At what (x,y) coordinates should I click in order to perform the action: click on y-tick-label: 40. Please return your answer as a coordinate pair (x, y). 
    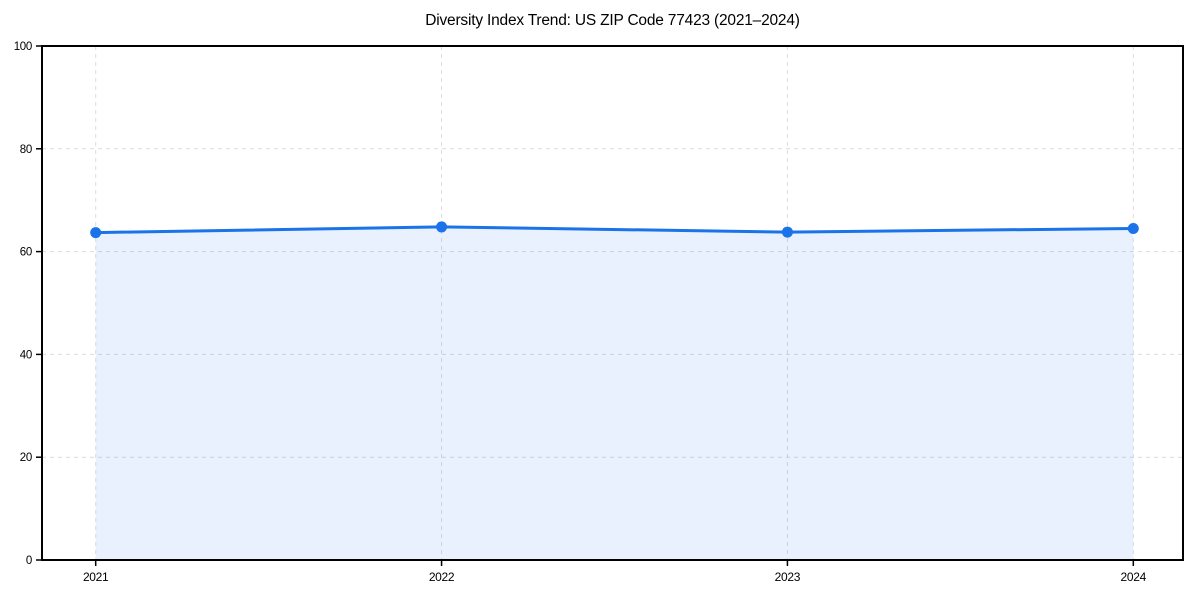
    Looking at the image, I should click on (26, 355).